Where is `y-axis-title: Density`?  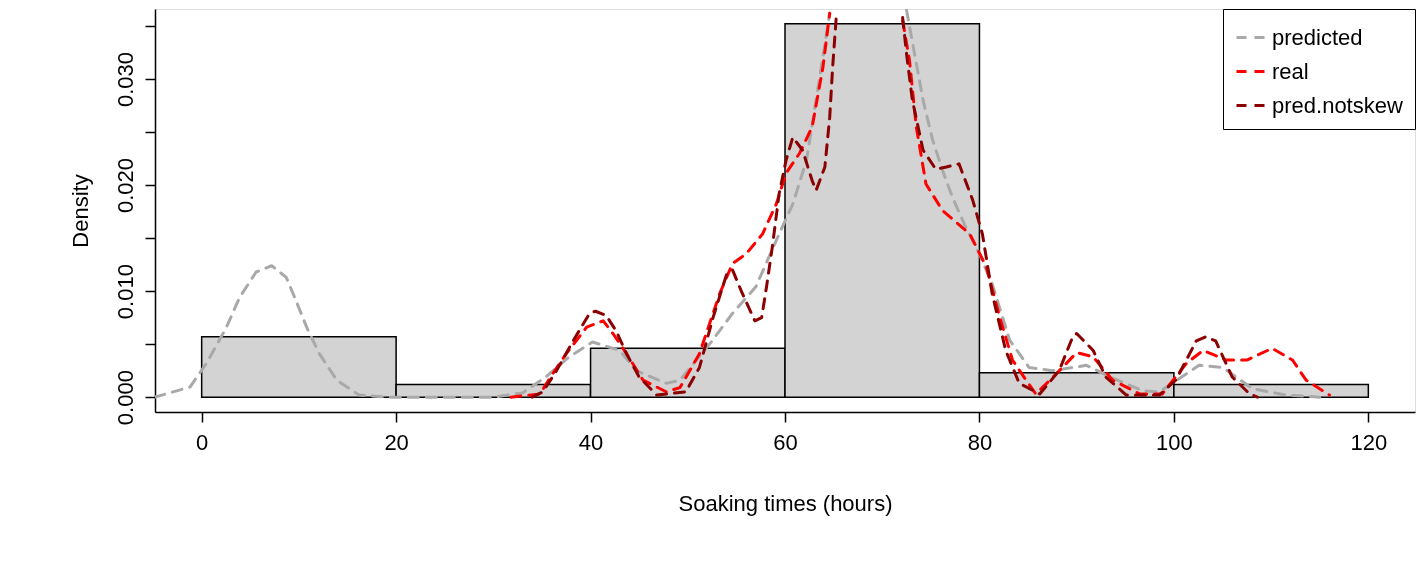 y-axis-title: Density is located at coordinates (80, 211).